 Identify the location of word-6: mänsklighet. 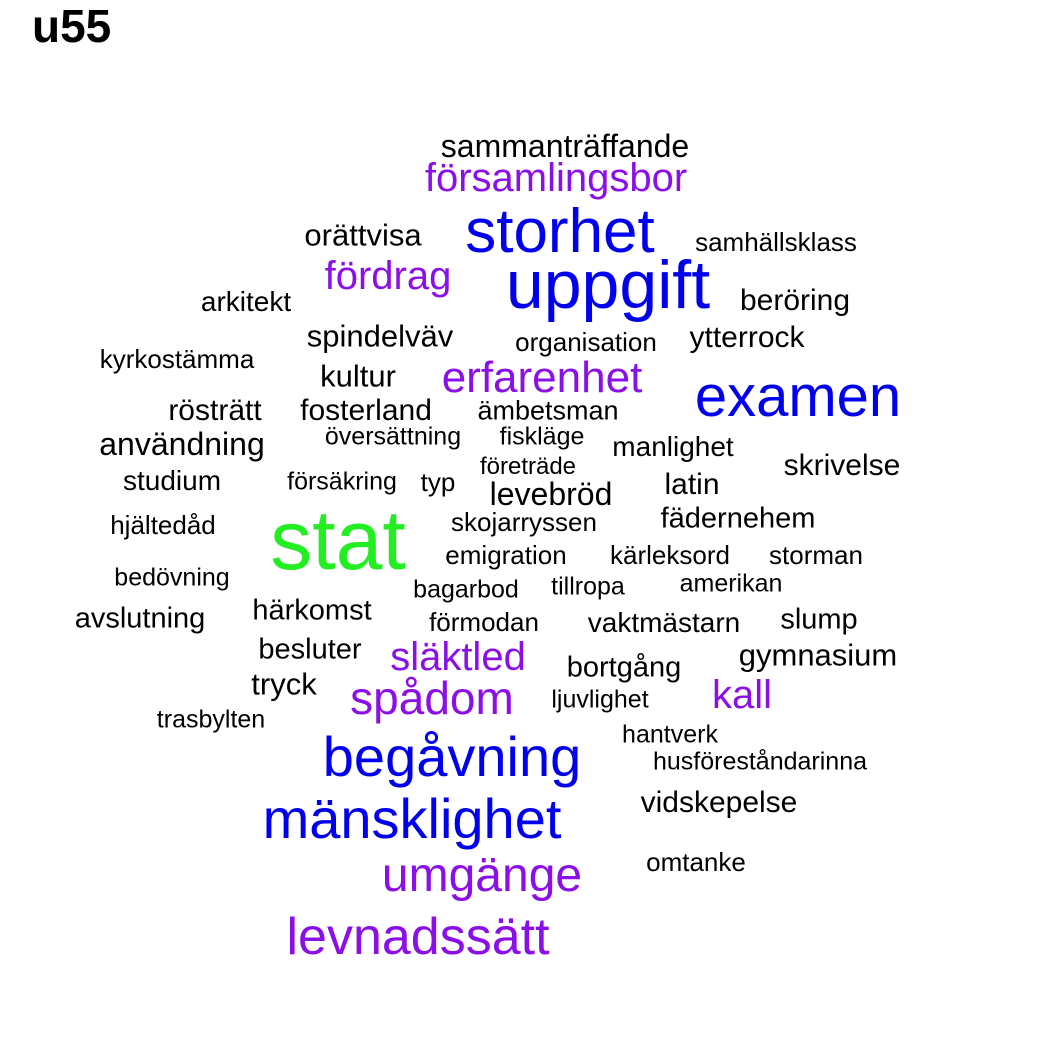
(412, 818).